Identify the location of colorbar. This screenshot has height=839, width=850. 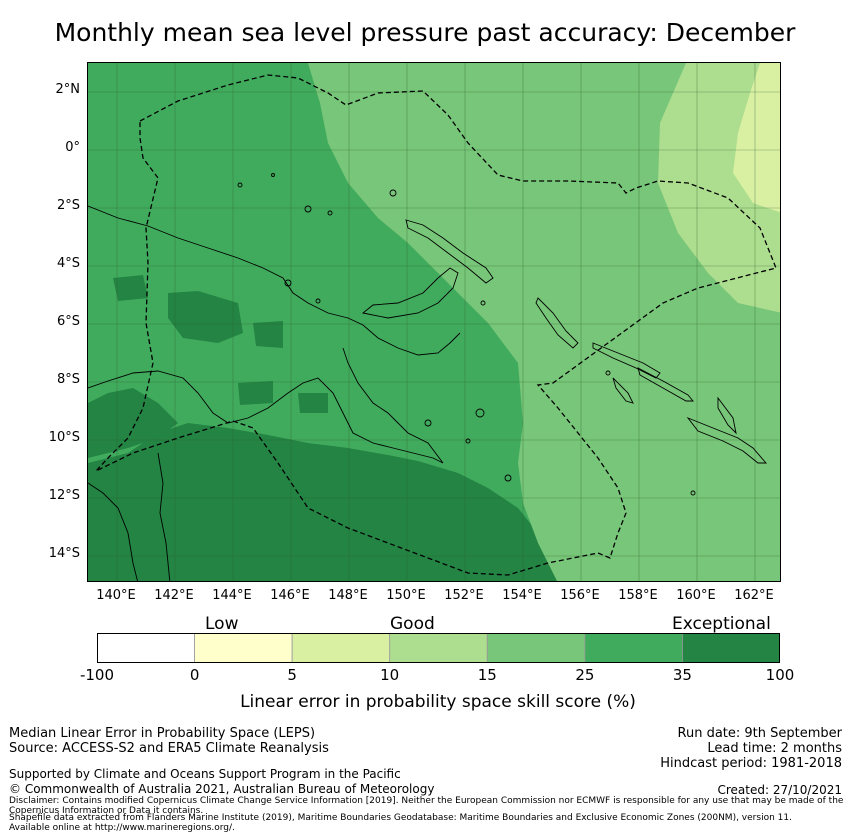
(438, 648).